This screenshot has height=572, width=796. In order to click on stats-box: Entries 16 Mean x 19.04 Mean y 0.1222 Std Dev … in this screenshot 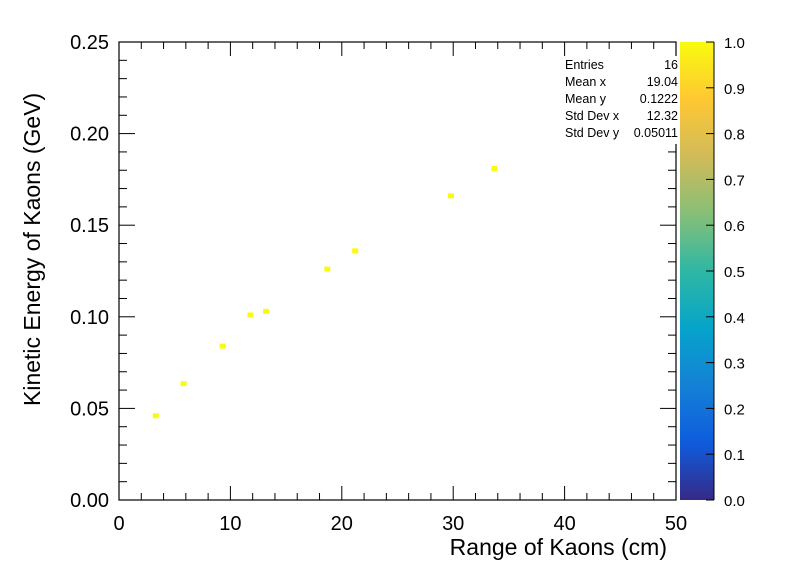, I will do `click(620, 100)`.